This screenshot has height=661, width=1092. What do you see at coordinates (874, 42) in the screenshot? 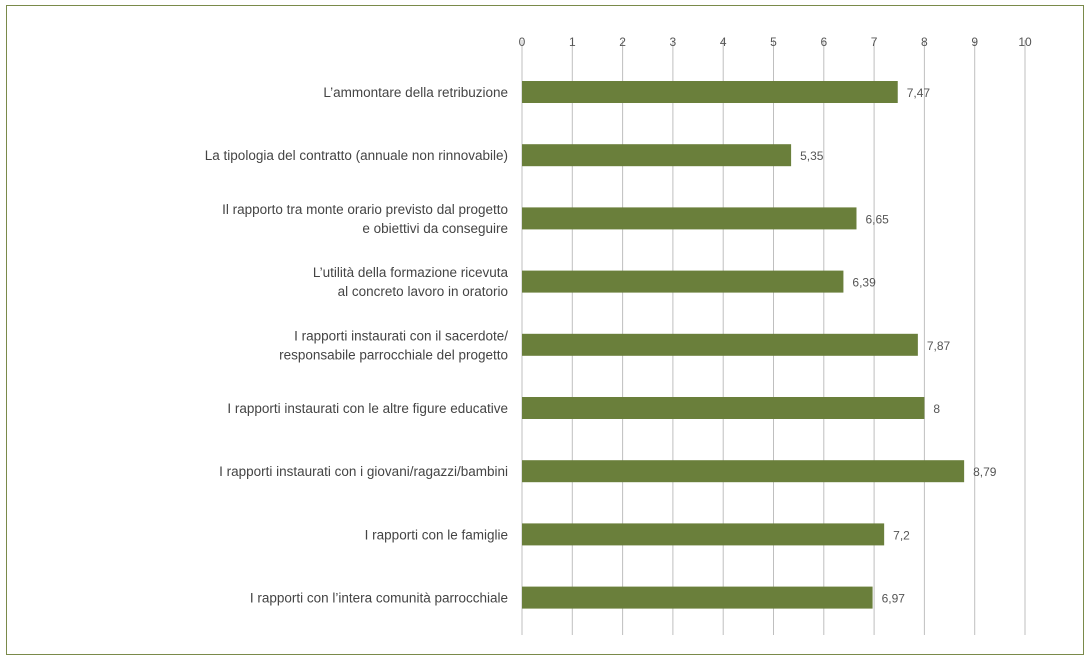
I see `x-tick-label: 7` at bounding box center [874, 42].